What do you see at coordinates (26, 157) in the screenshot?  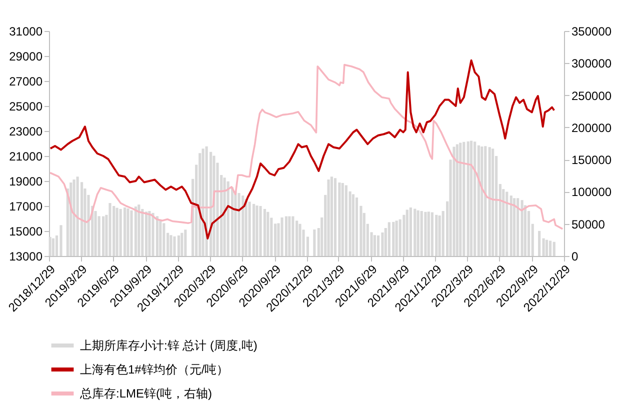 I see `y-tick-label: 21000` at bounding box center [26, 157].